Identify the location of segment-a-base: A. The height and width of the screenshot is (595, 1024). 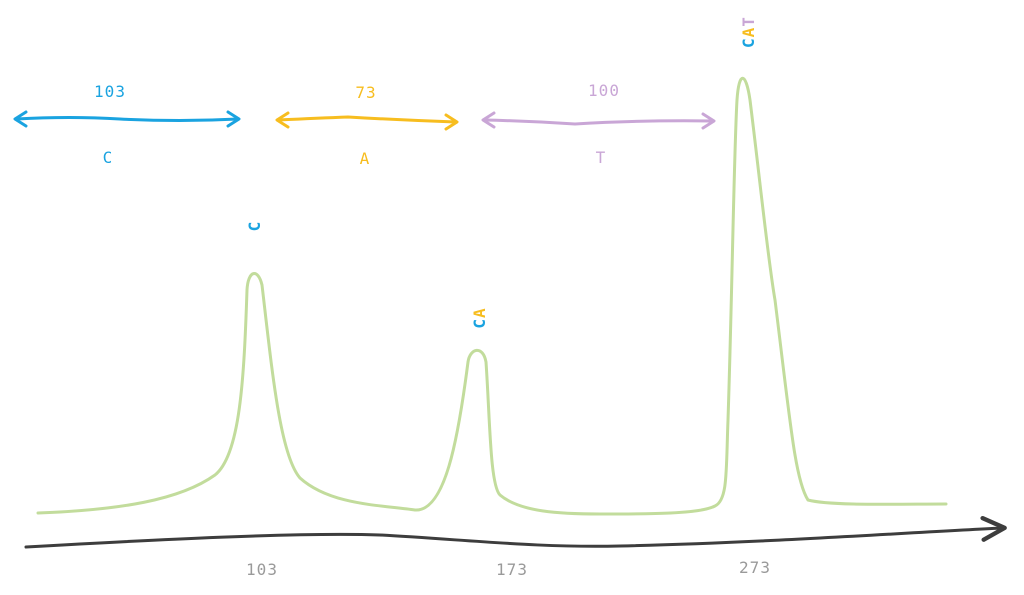
(365, 158).